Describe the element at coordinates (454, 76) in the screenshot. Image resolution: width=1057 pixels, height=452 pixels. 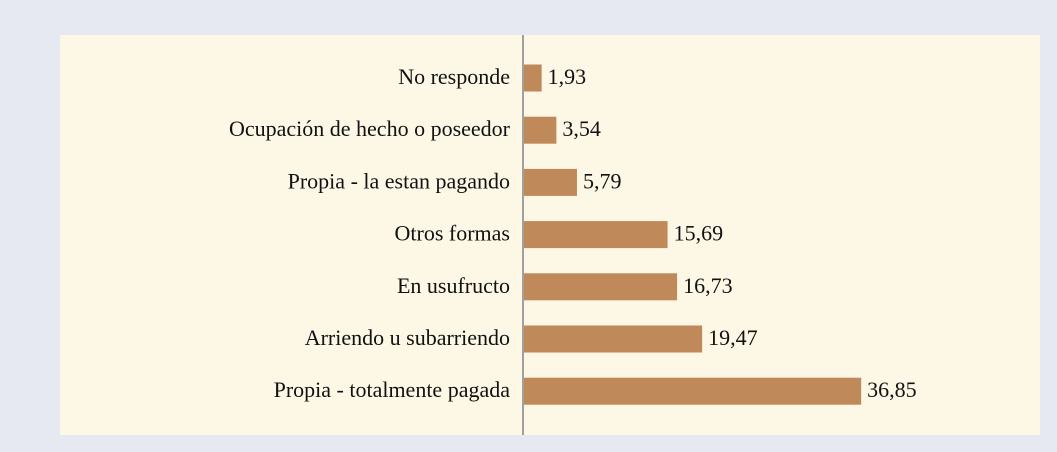
I see `category-label: No responde` at that location.